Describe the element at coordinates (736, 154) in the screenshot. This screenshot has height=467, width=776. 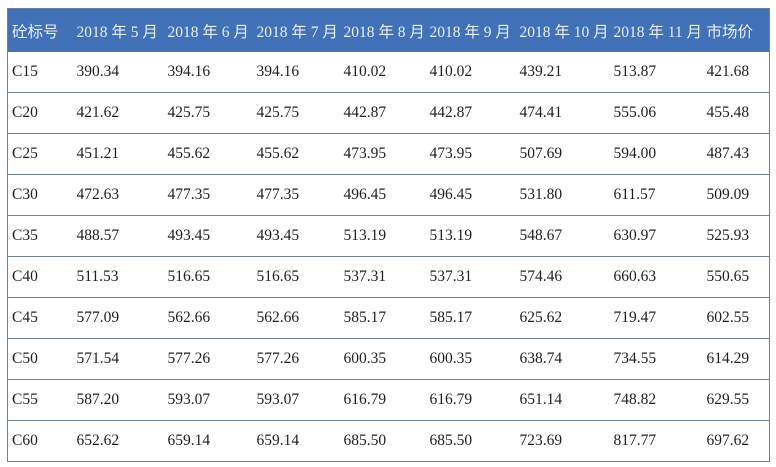
I see `price-cell: 487.43` at that location.